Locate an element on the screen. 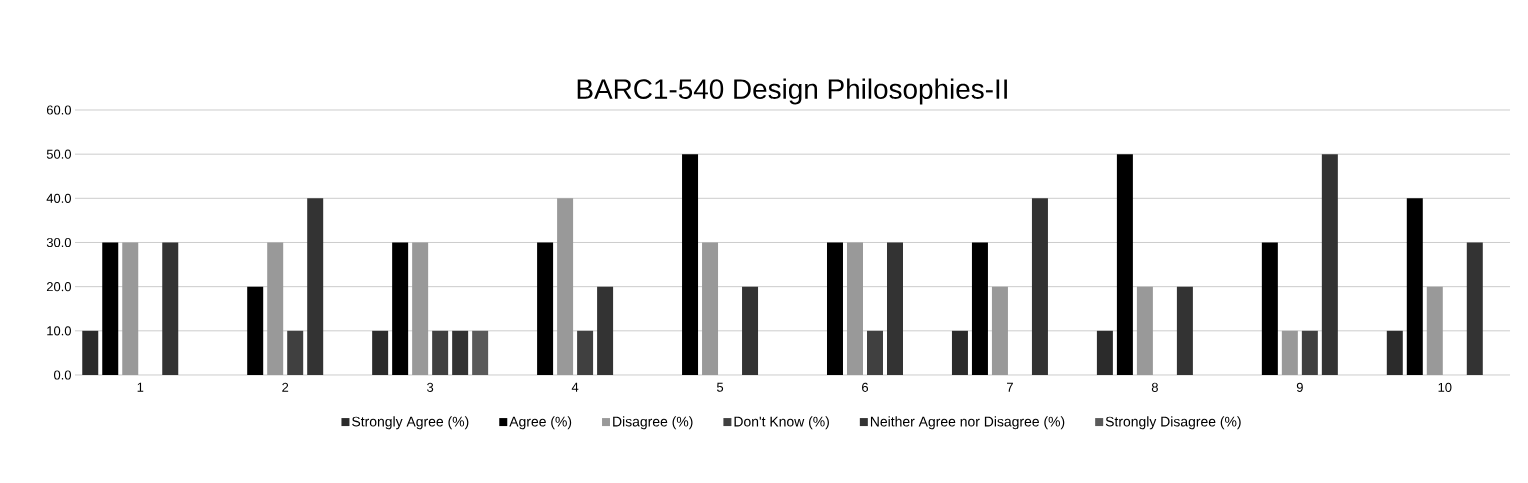  y-tick-label: 60.0 is located at coordinates (58, 110).